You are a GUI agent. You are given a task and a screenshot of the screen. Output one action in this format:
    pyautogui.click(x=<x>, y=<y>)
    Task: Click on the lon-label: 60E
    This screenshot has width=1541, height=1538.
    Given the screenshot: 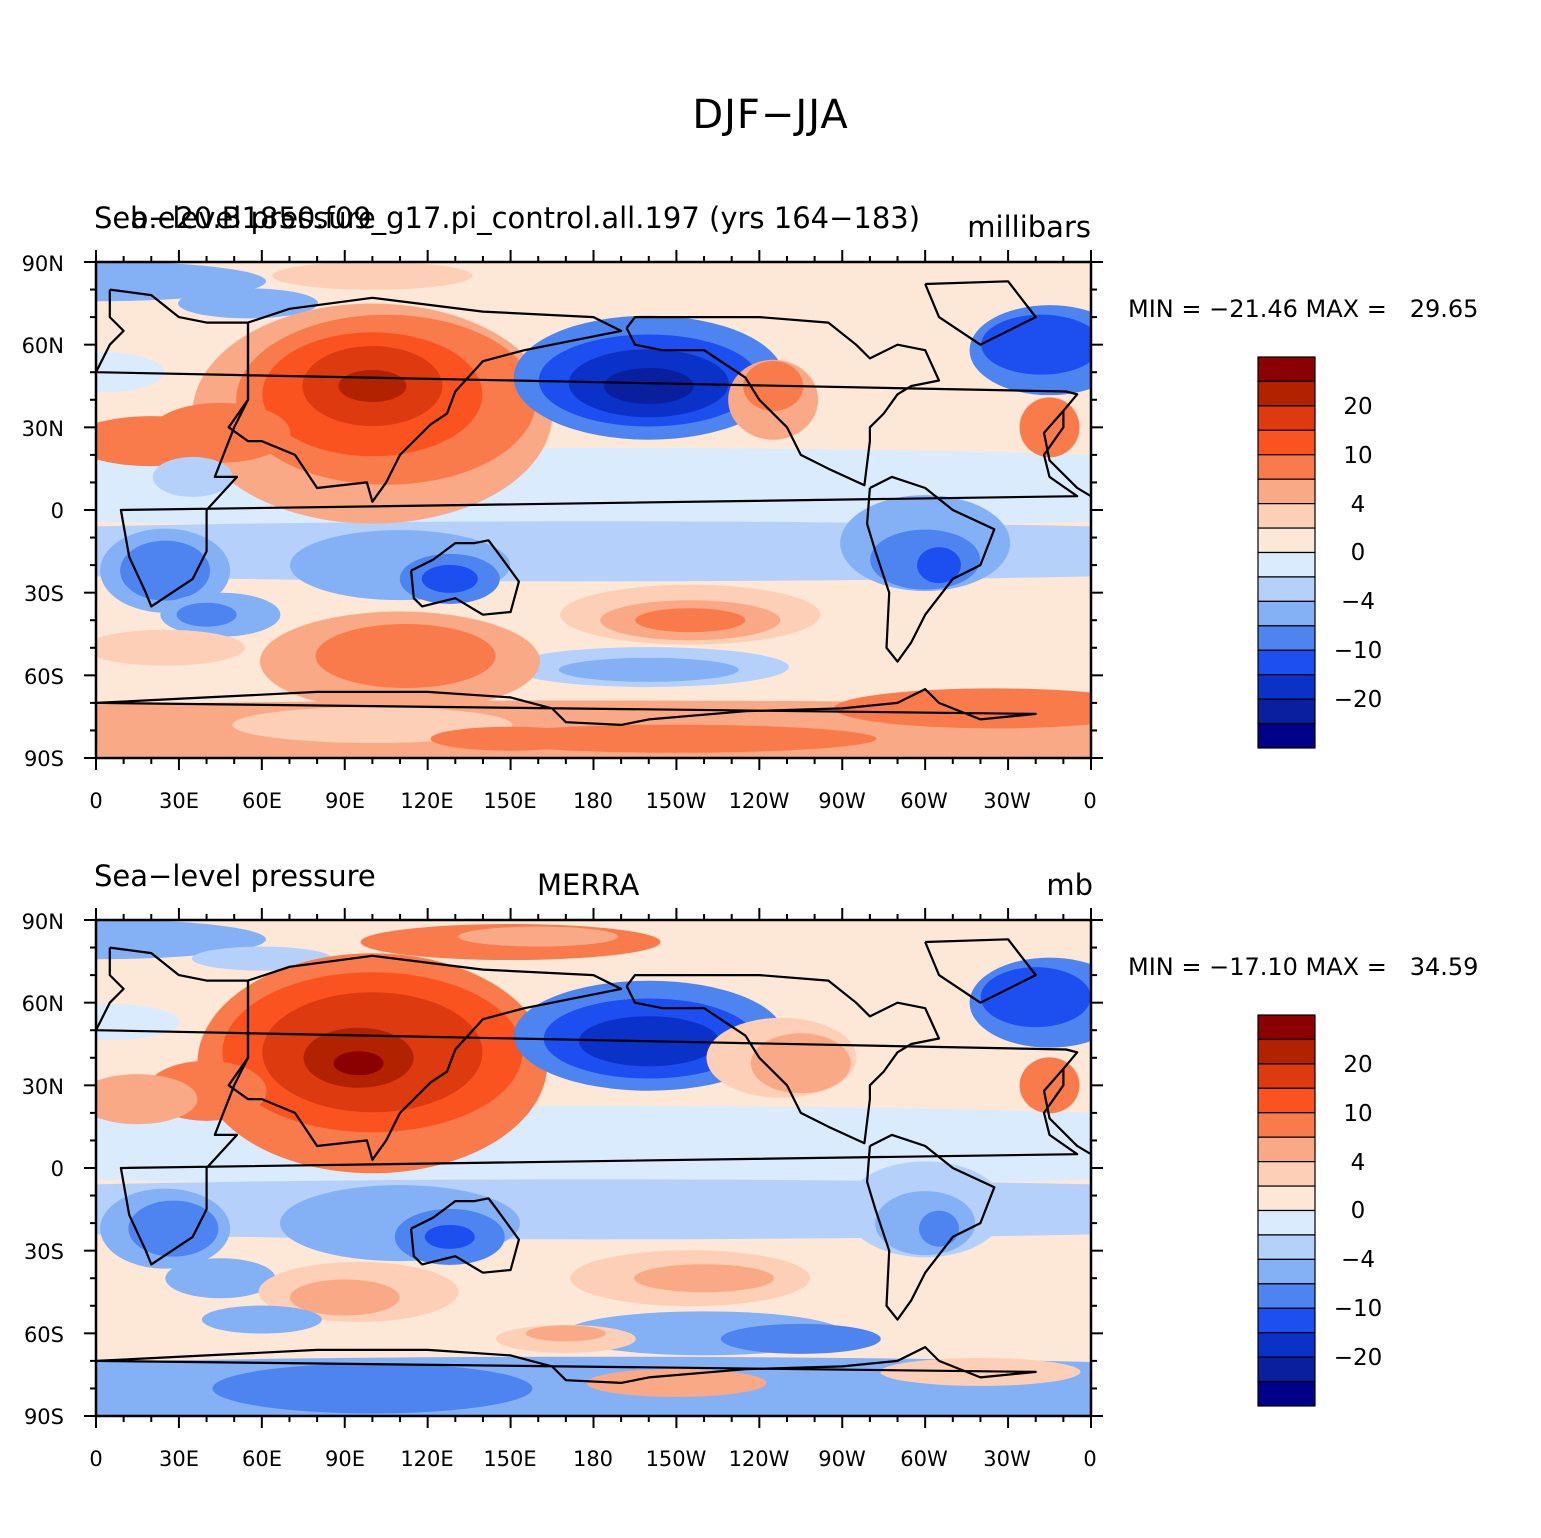 What is the action you would take?
    pyautogui.click(x=262, y=1459)
    